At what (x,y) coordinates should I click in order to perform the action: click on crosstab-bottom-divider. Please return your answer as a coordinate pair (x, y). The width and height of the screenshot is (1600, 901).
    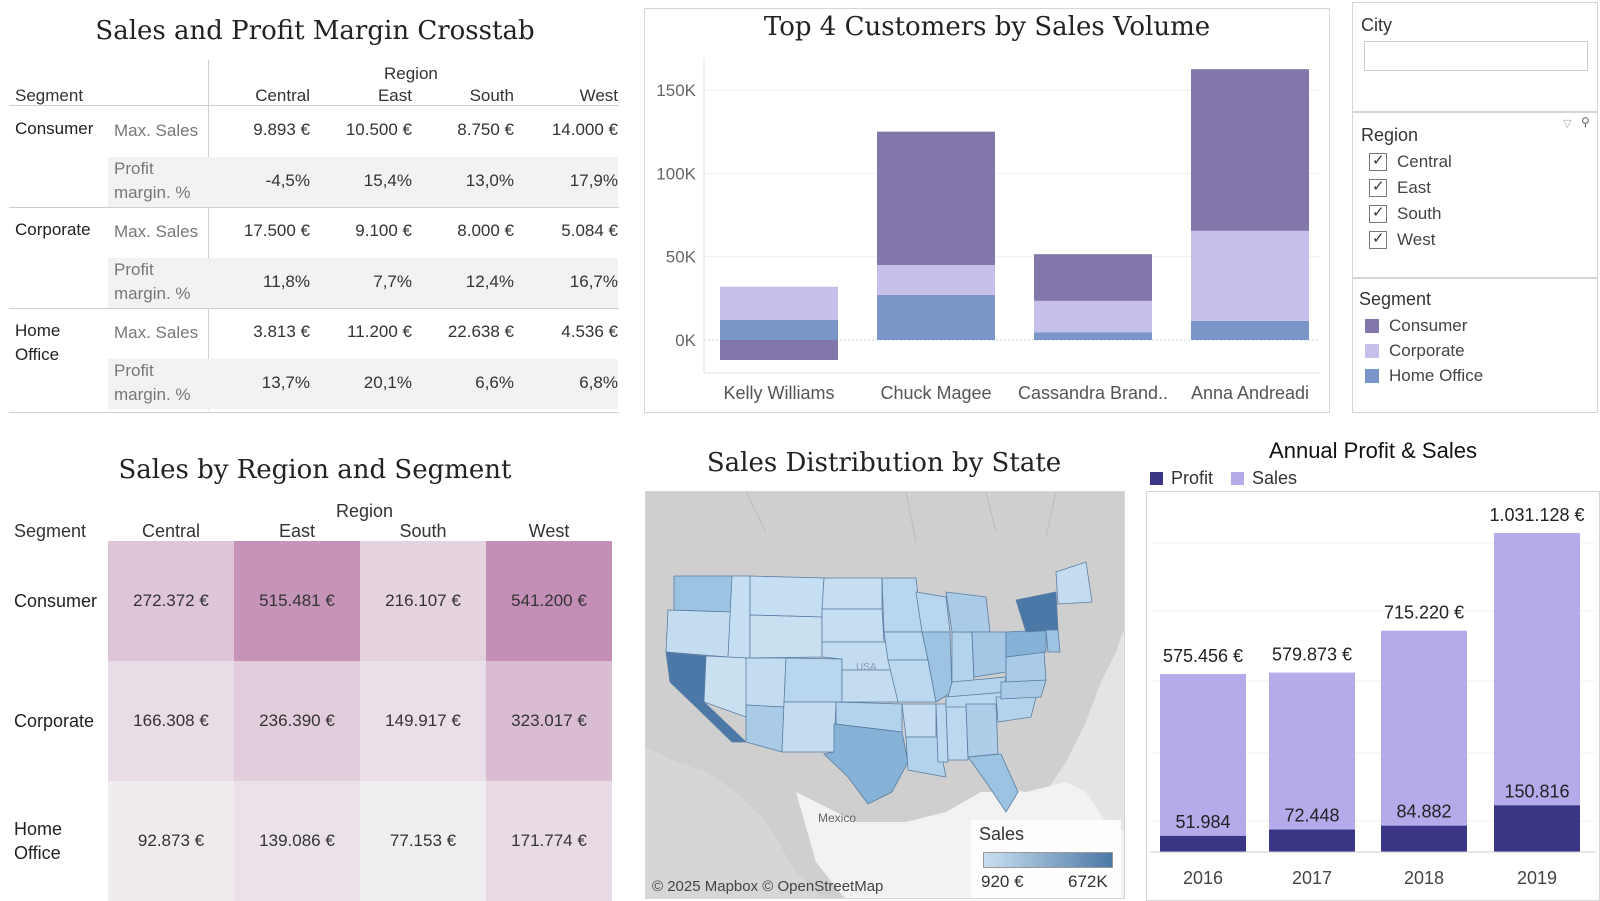
    Looking at the image, I should click on (314, 412).